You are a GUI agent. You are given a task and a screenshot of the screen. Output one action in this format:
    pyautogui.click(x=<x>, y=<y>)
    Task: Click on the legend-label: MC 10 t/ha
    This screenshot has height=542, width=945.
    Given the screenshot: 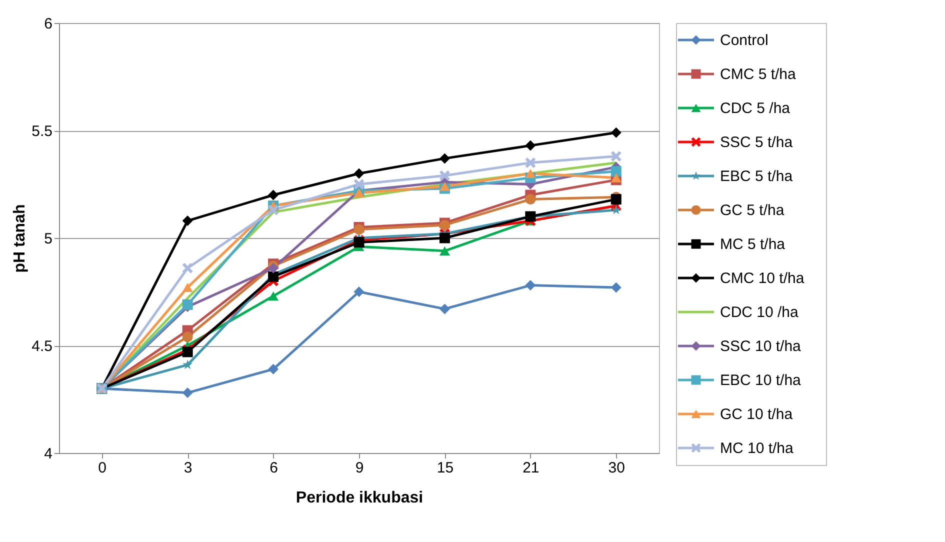 What is the action you would take?
    pyautogui.click(x=757, y=448)
    